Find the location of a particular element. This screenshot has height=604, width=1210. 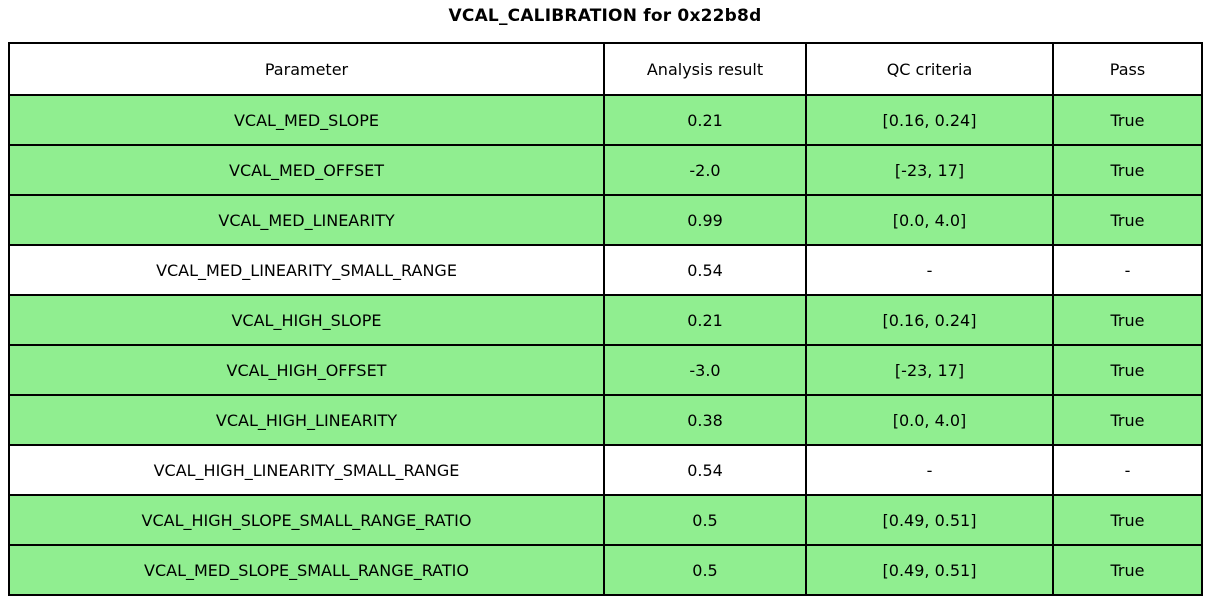

table-cell: -3.0 is located at coordinates (705, 370).